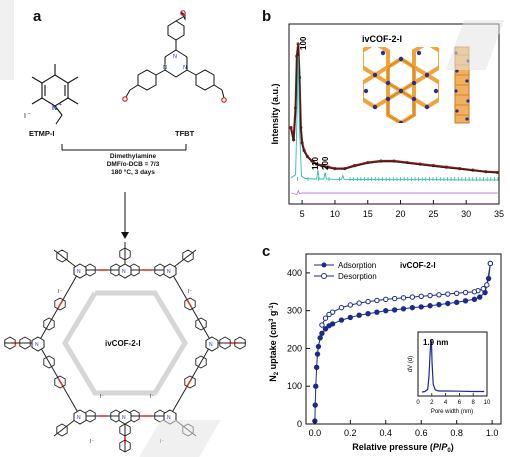  I want to click on xrd-x-tick-label: 20, so click(401, 214).